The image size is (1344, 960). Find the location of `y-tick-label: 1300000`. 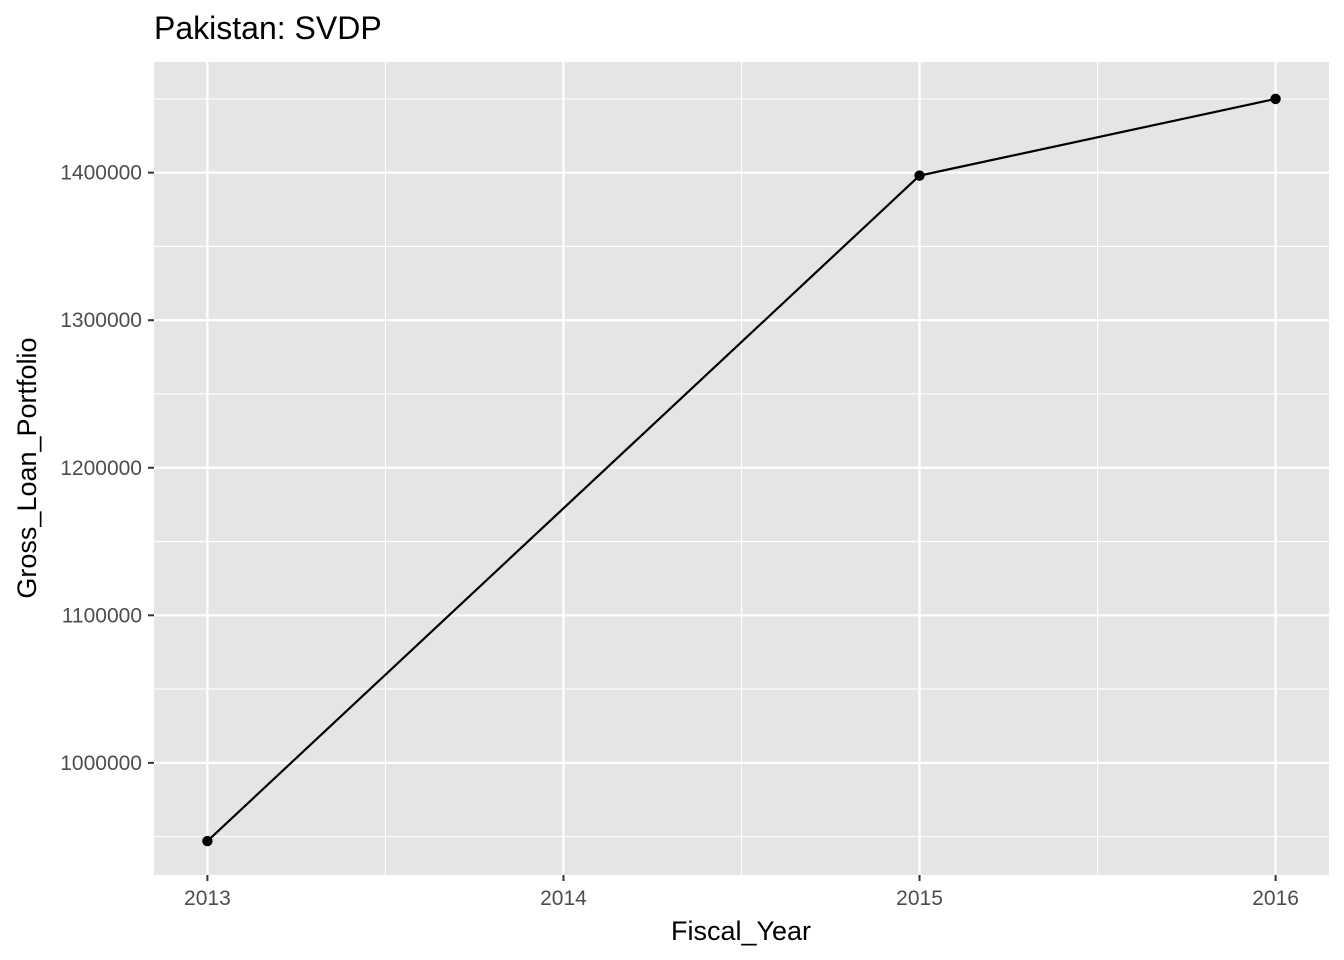

y-tick-label: 1300000 is located at coordinates (101, 320).